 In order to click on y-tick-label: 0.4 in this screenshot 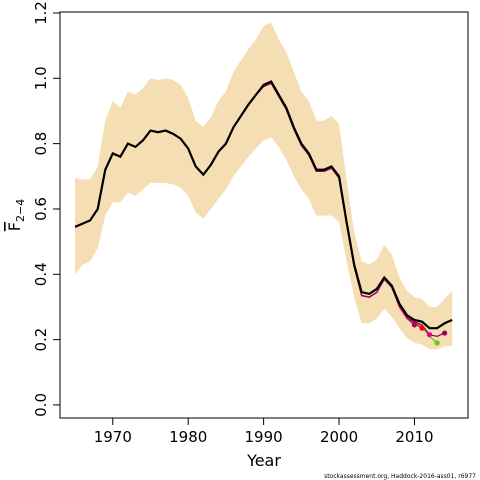, I will do `click(41, 274)`.